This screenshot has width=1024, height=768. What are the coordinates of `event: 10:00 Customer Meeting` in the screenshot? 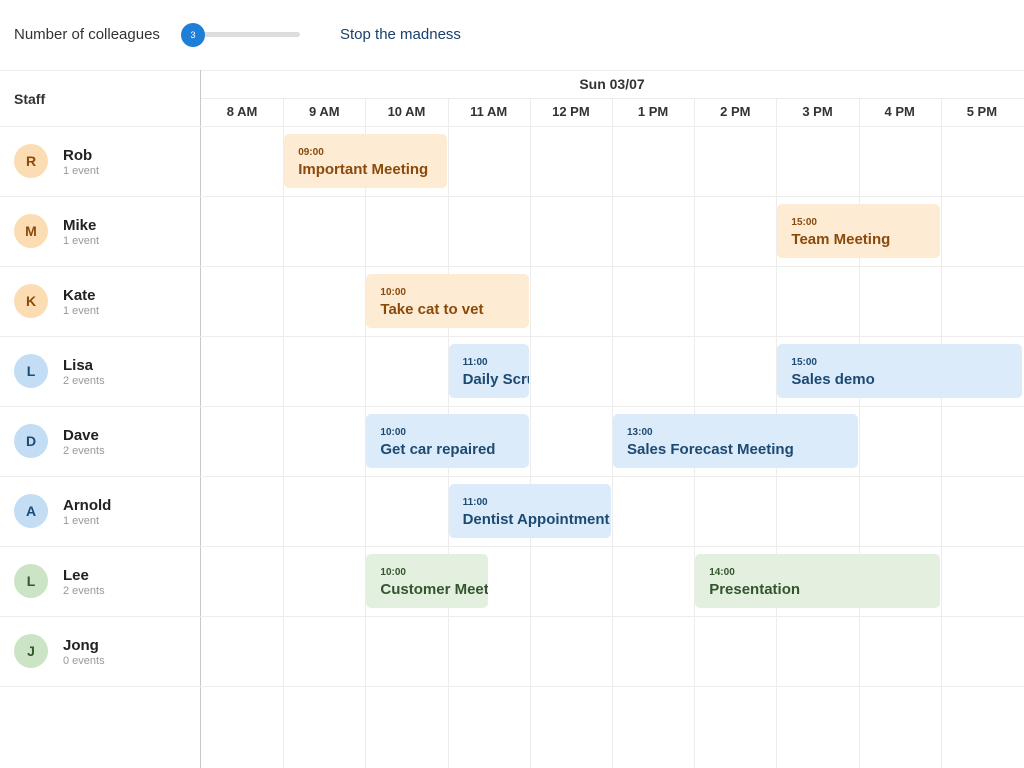 It's located at (427, 581).